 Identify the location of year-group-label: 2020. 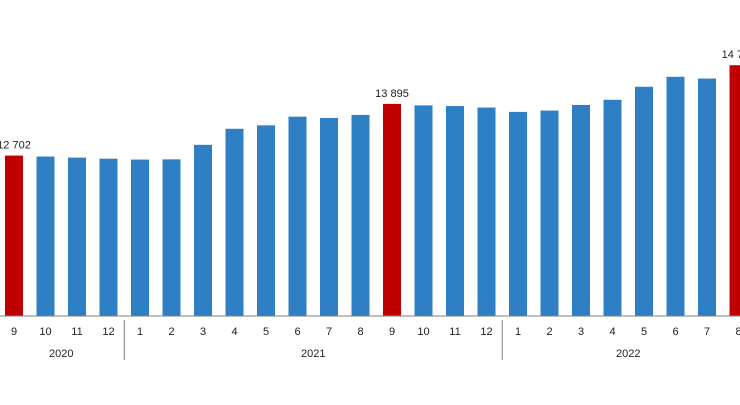
(61, 354).